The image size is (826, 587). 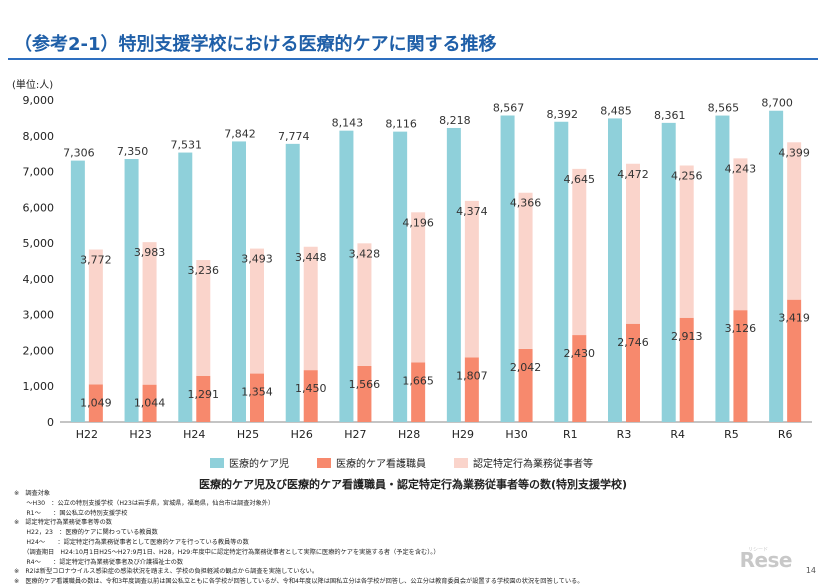 What do you see at coordinates (39, 243) in the screenshot?
I see `y-tick-label: 5,000` at bounding box center [39, 243].